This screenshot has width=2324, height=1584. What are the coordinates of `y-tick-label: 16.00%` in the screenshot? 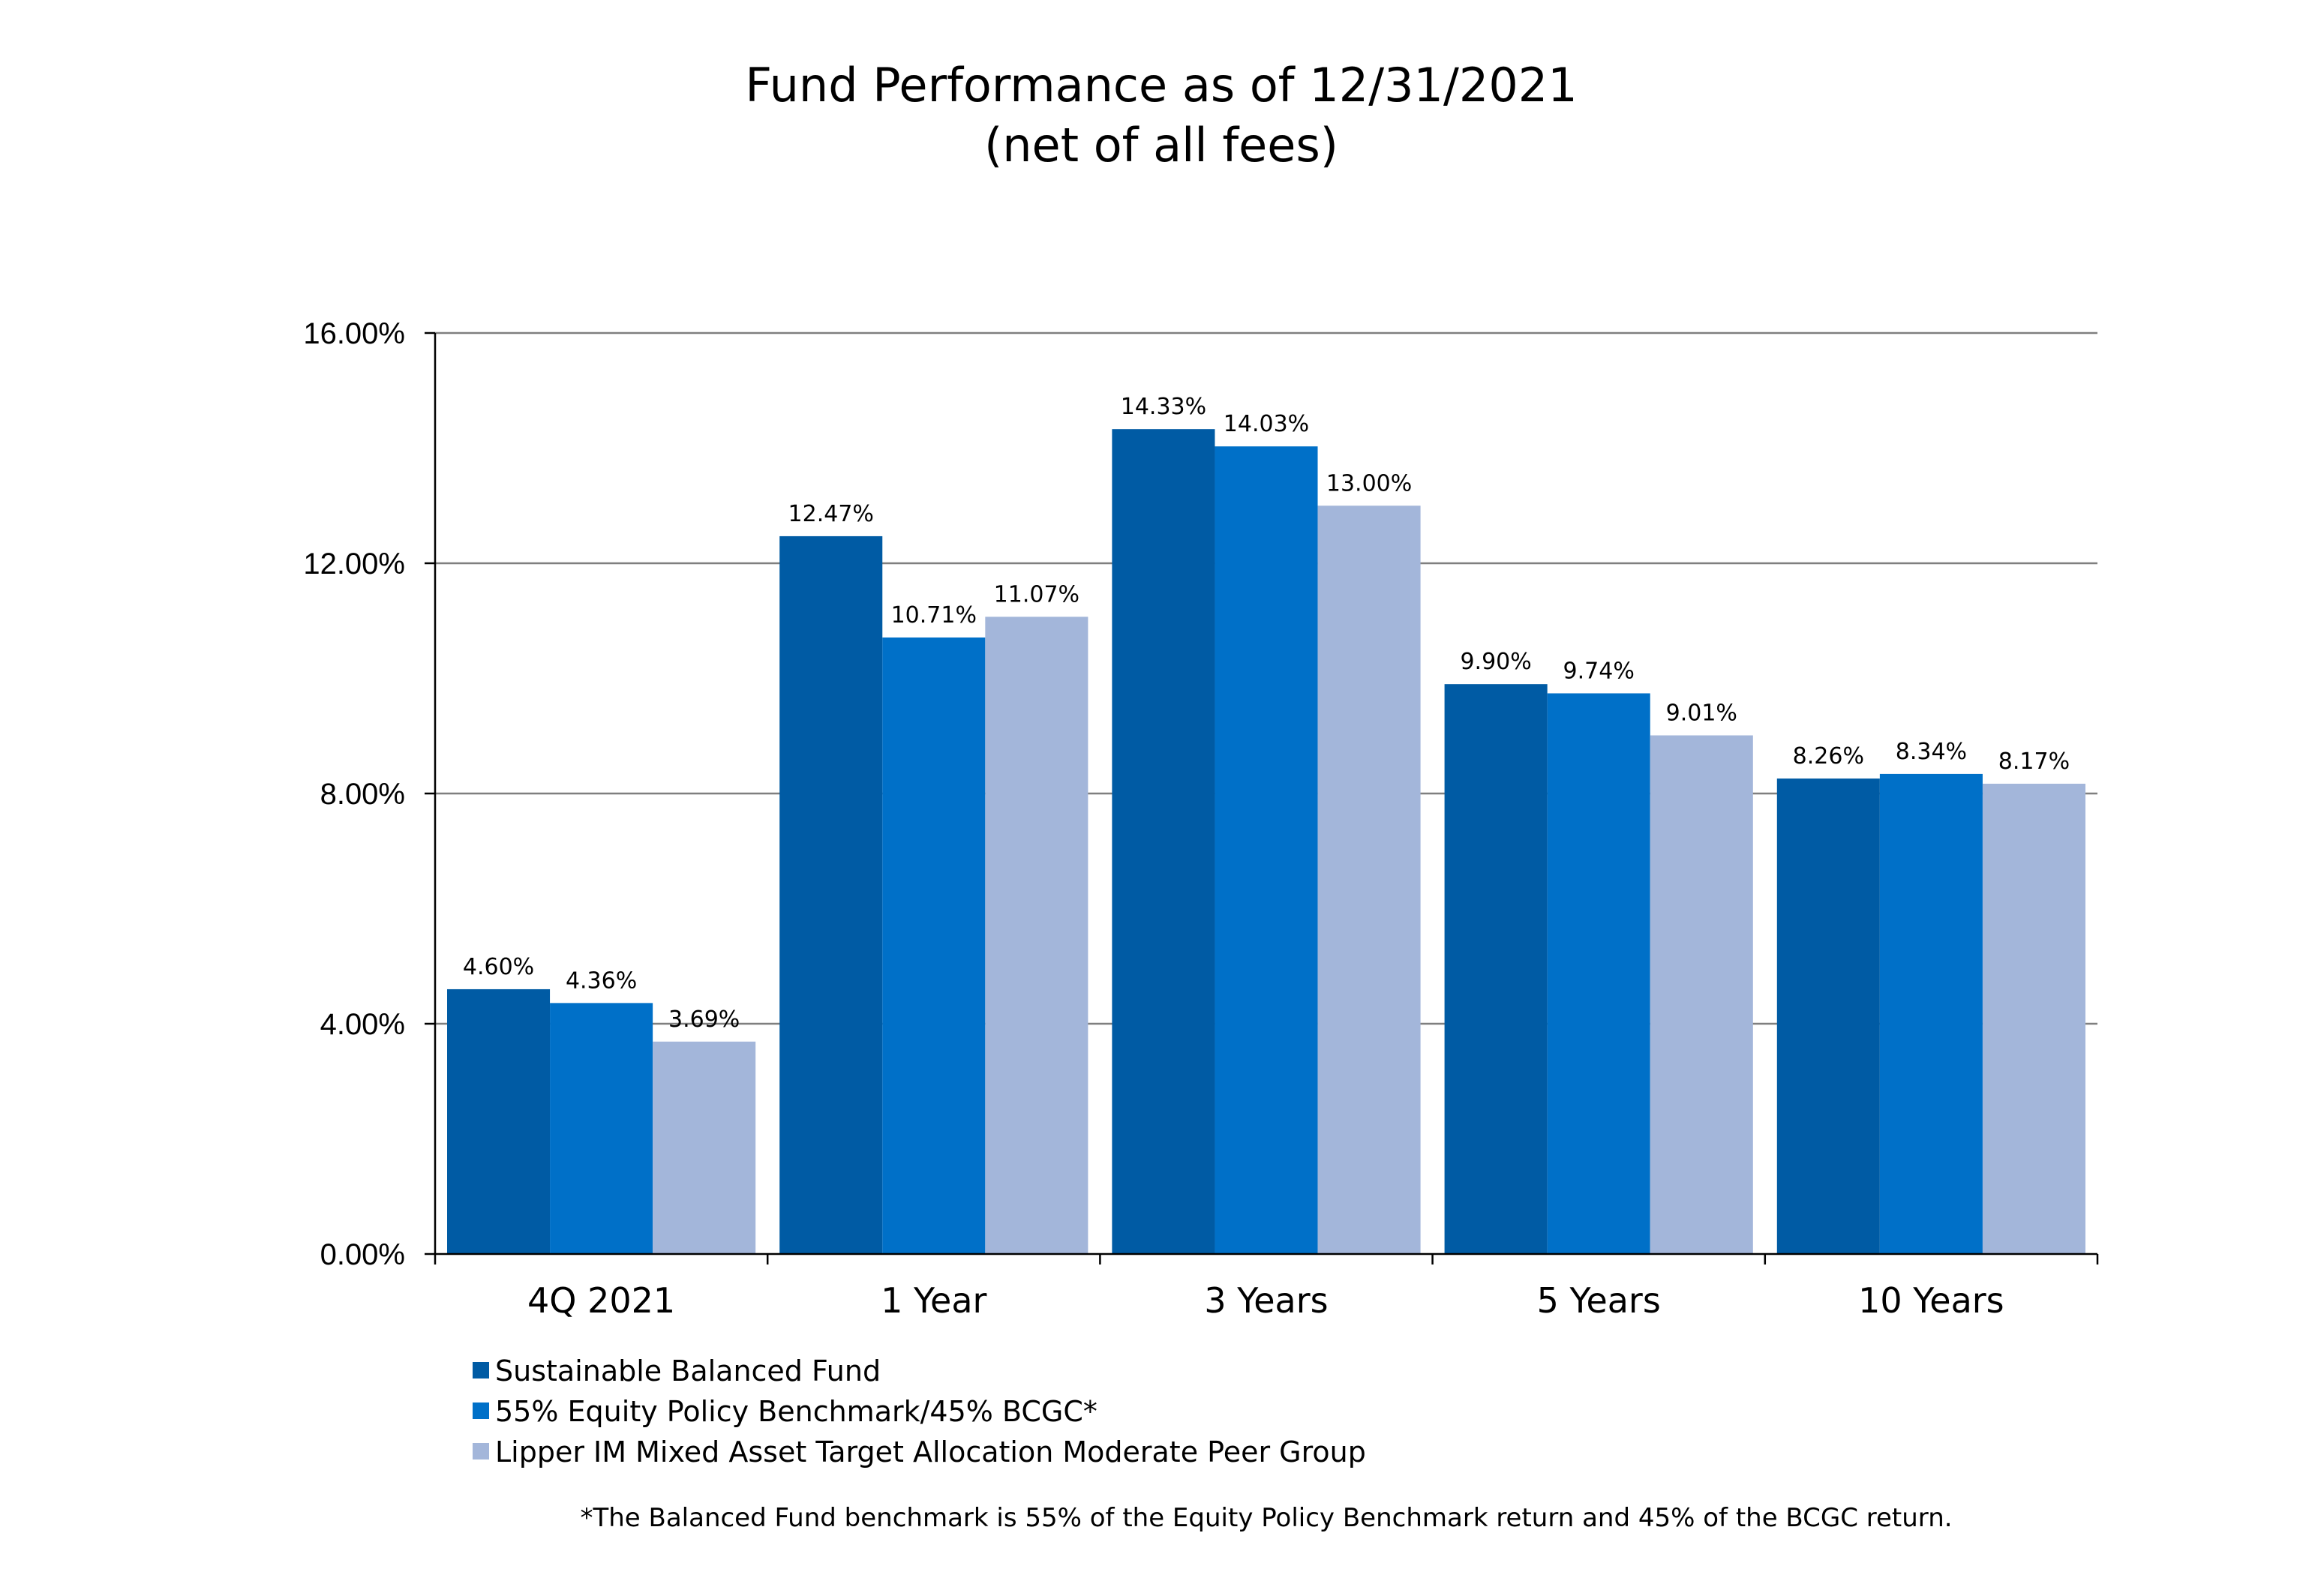 It's located at (354, 333).